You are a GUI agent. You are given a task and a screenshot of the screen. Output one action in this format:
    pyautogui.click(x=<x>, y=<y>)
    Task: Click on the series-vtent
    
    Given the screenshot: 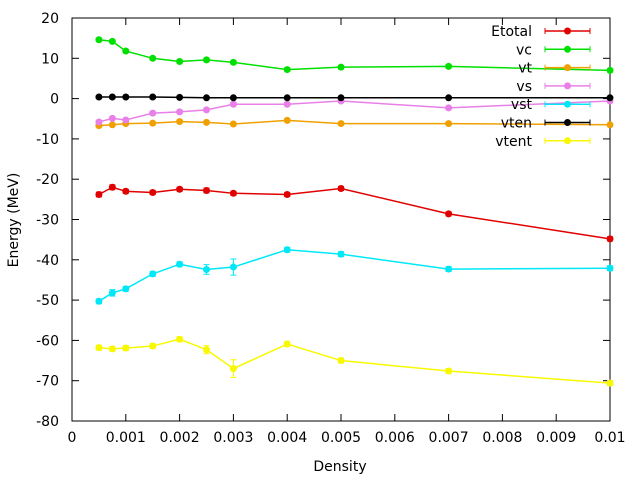 What is the action you would take?
    pyautogui.click(x=354, y=361)
    